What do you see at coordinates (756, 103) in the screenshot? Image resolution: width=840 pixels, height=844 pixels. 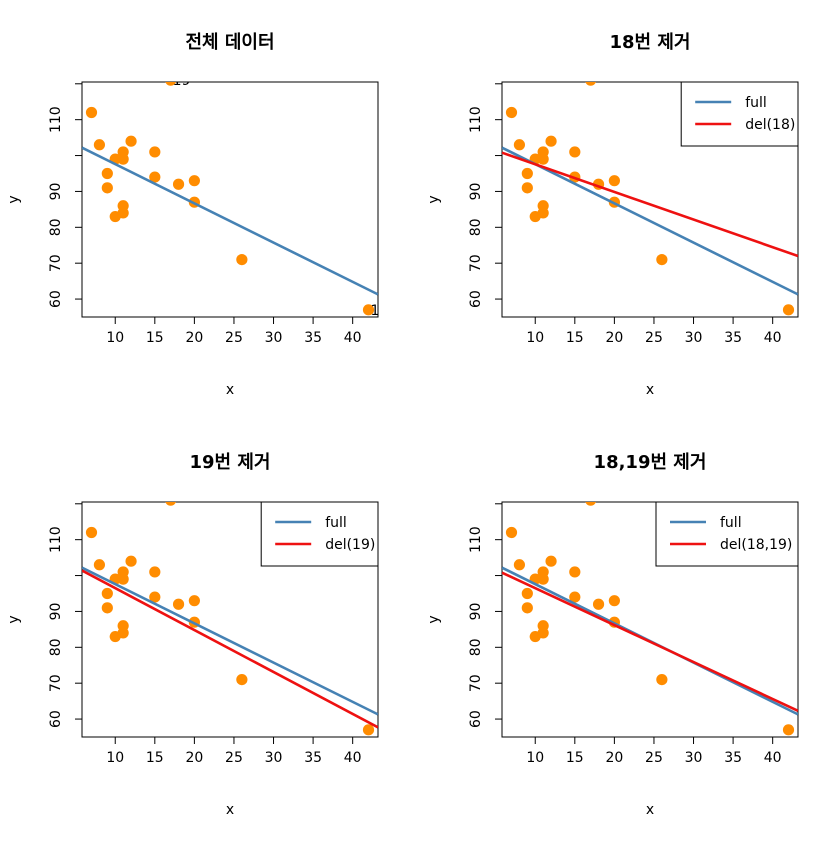 I see `legend-label: full` at bounding box center [756, 103].